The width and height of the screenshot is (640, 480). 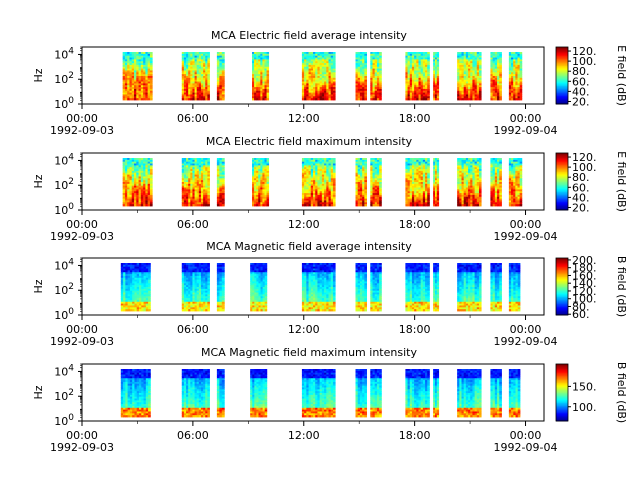 What do you see at coordinates (584, 291) in the screenshot?
I see `colorbar-tick-label: 120.` at bounding box center [584, 291].